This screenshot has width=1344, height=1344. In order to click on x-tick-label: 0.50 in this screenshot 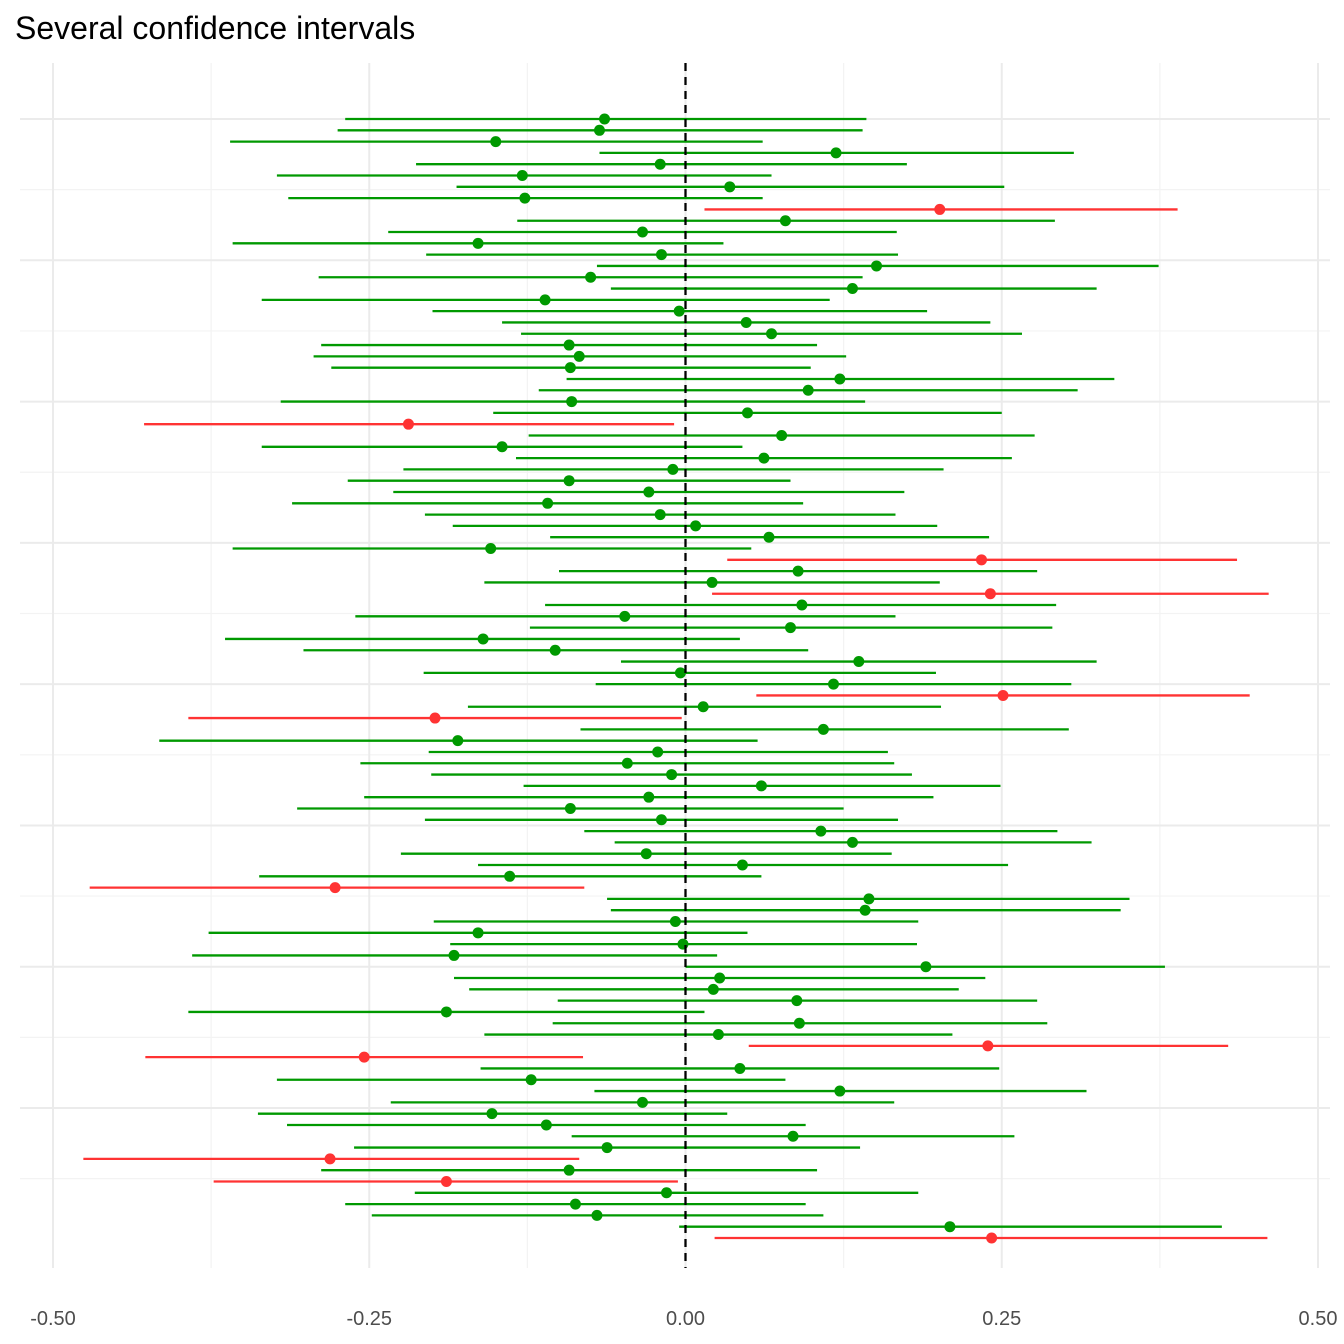, I will do `click(1318, 1319)`.